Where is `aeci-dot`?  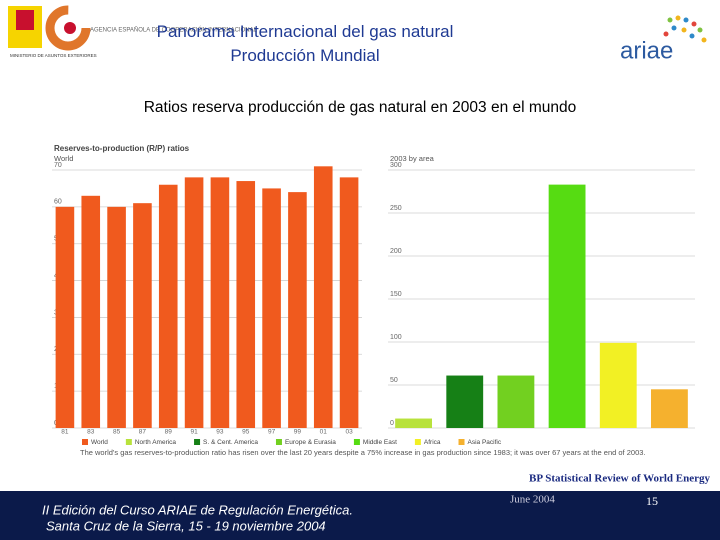
aeci-dot is located at coordinates (70, 28).